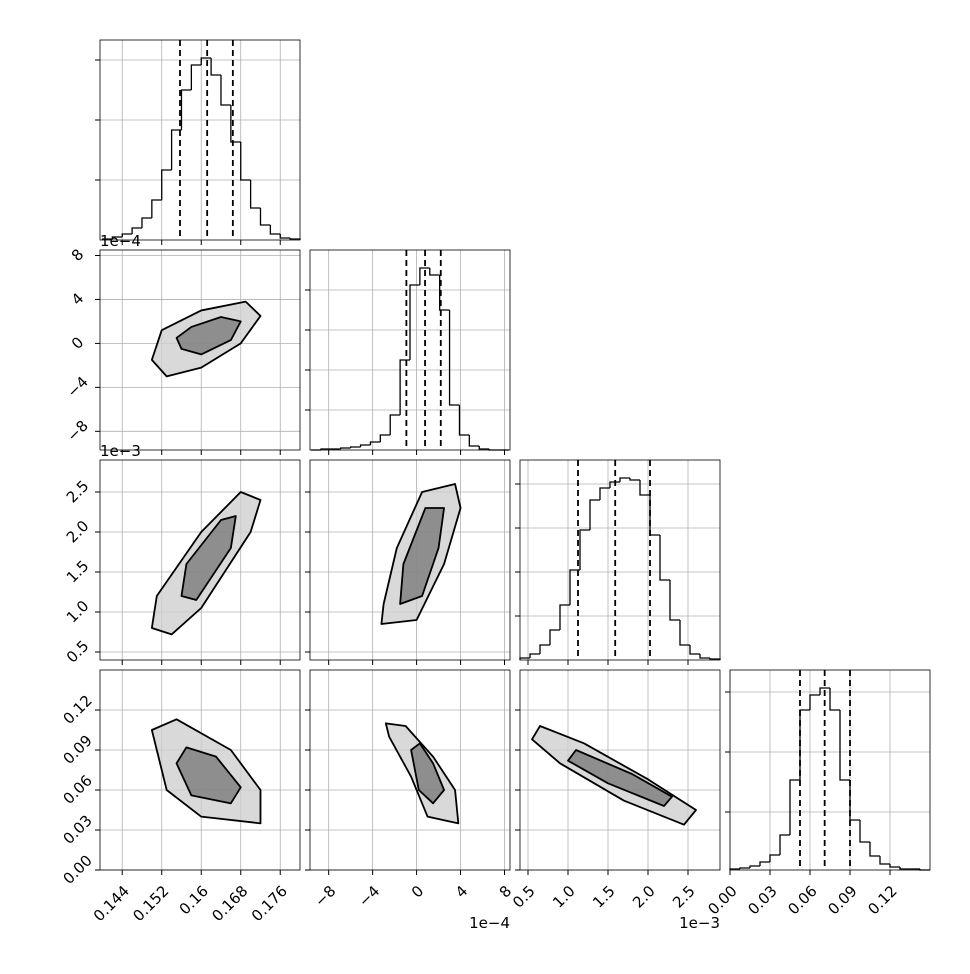 The width and height of the screenshot is (970, 974). What do you see at coordinates (78, 612) in the screenshot?
I see `y-tick-label: 1.0` at bounding box center [78, 612].